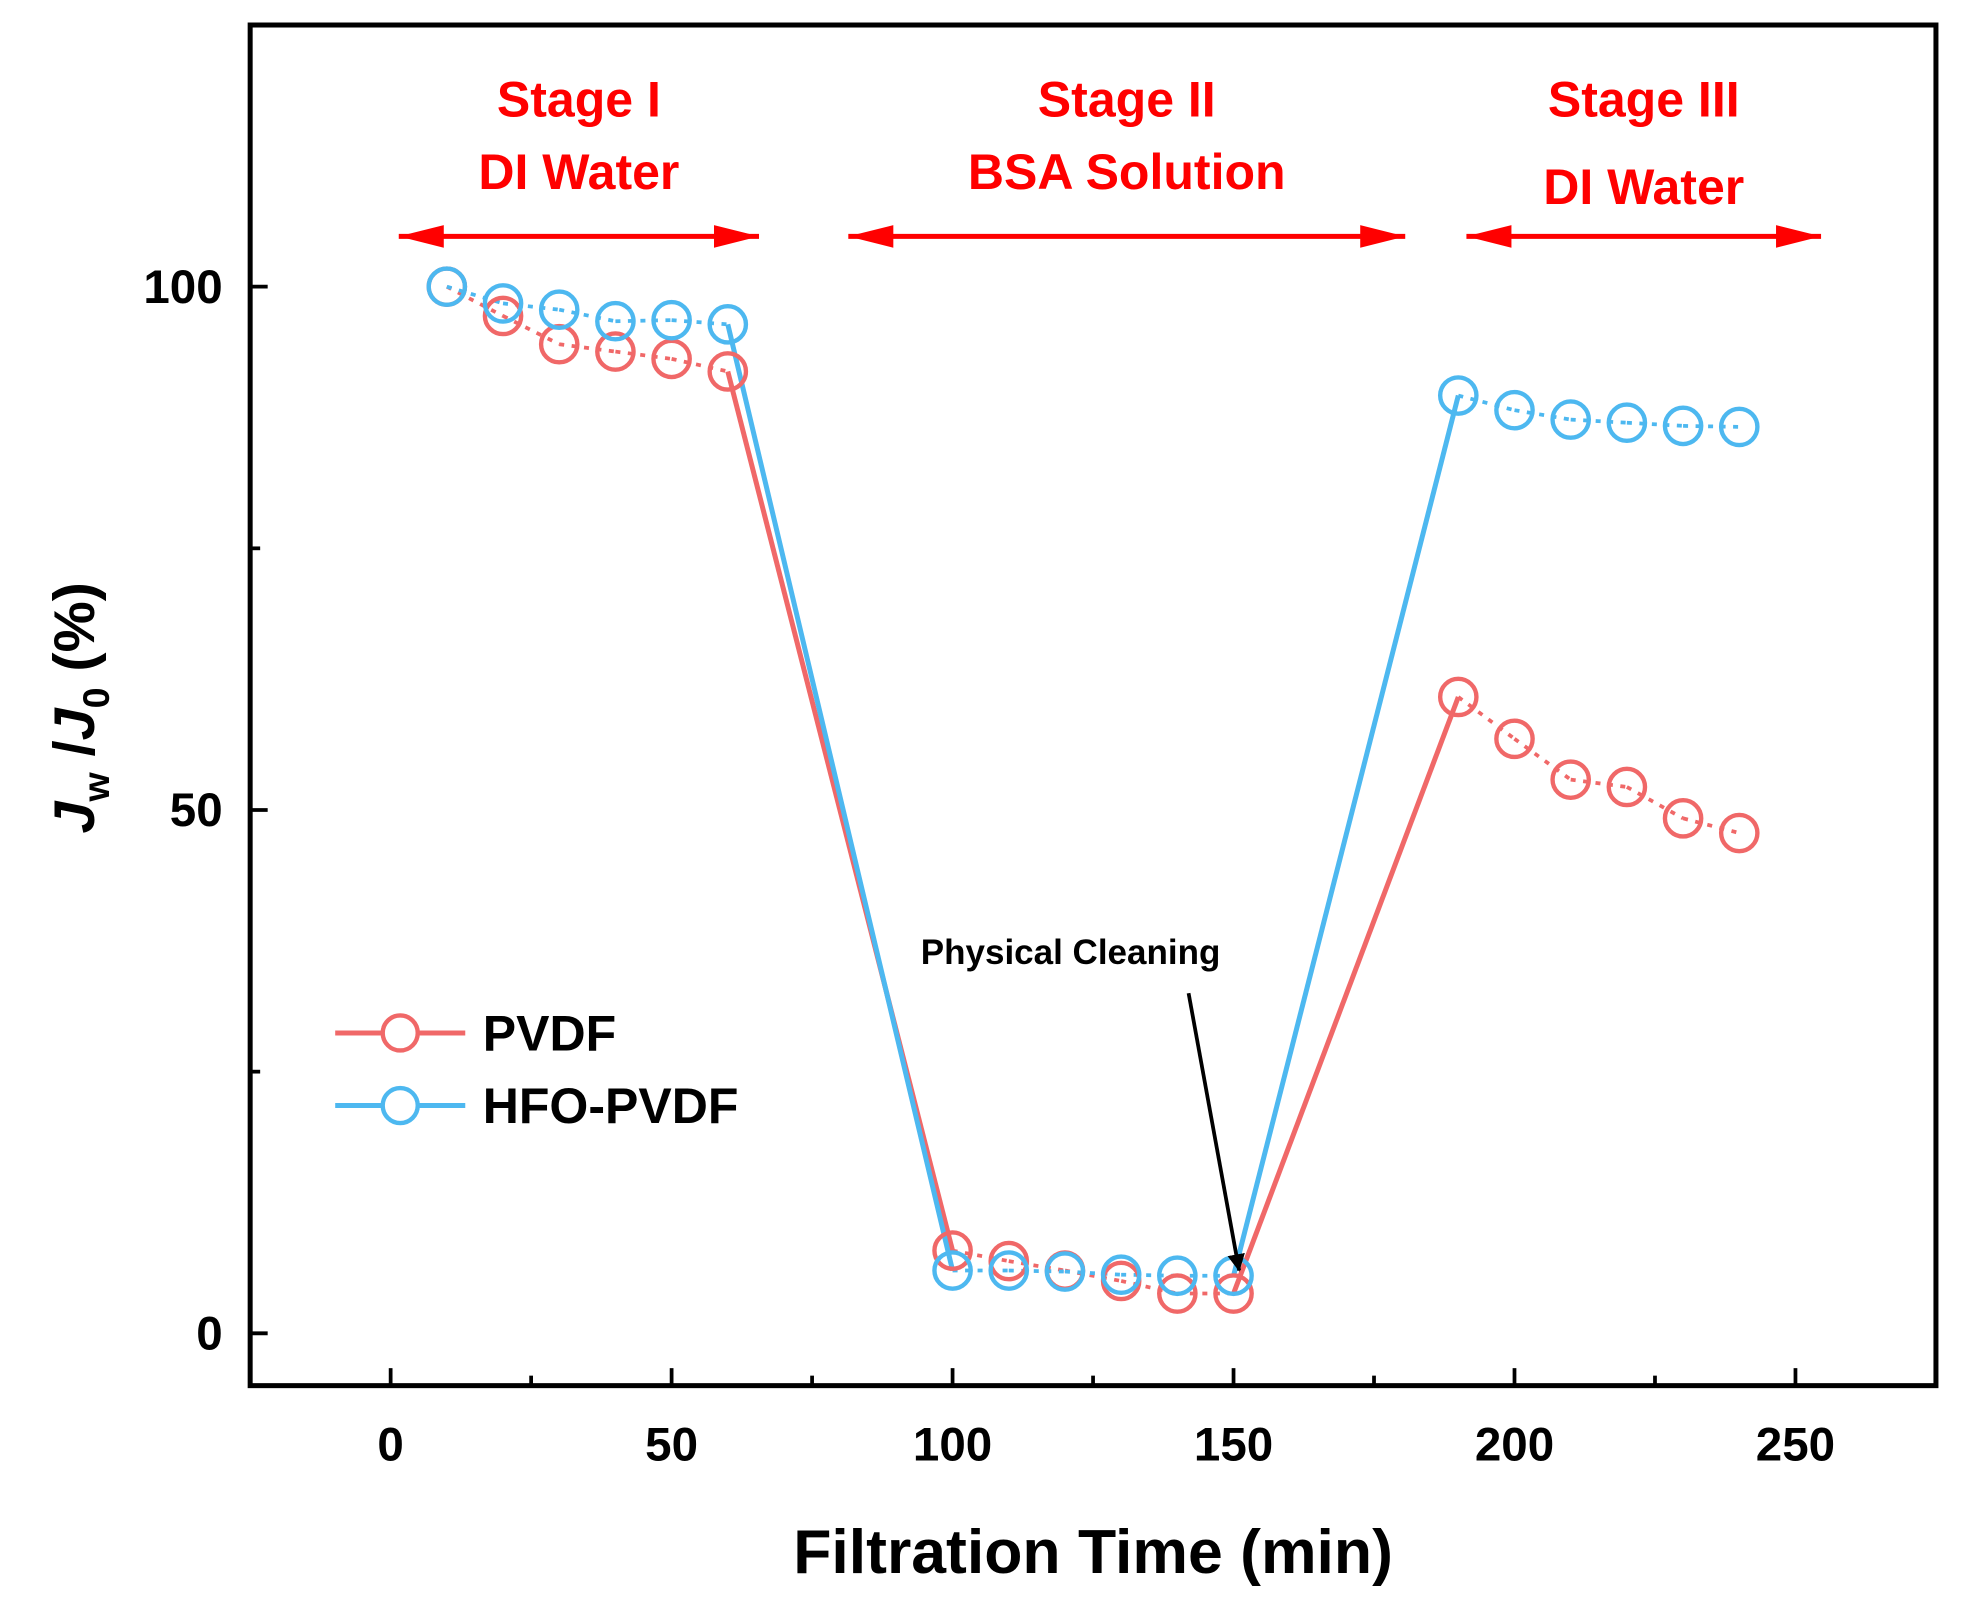 The image size is (1961, 1612). Describe the element at coordinates (1233, 1445) in the screenshot. I see `x-tick-label: 150` at that location.